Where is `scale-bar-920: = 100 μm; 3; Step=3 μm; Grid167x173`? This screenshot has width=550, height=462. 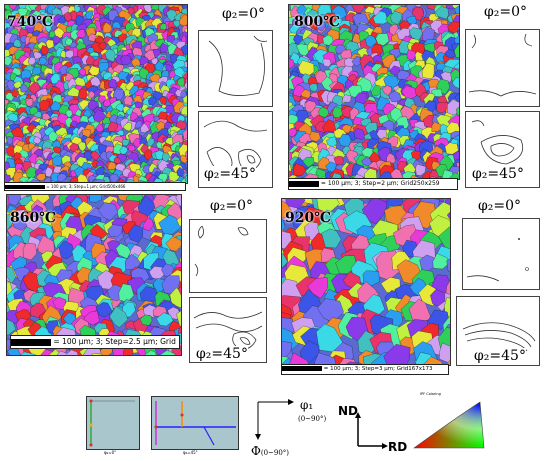 scale-bar-920: = 100 μm; 3; Step=3 μm; Grid167x173 is located at coordinates (365, 369).